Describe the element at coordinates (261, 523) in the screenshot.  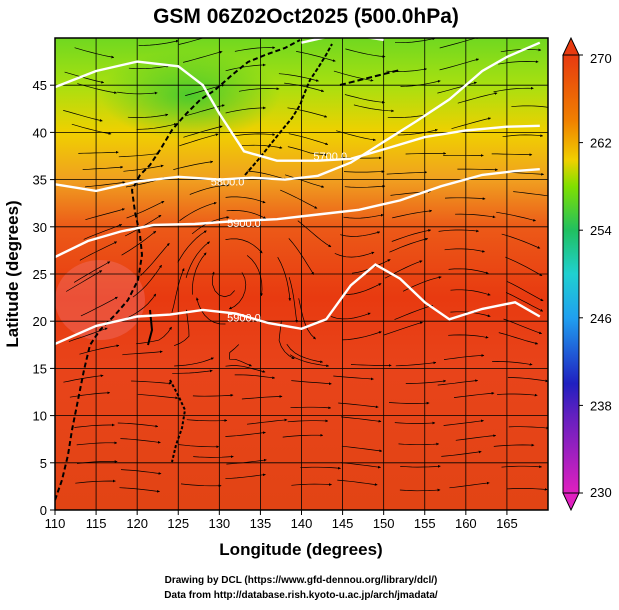
I see `x-tick-label: 135` at that location.